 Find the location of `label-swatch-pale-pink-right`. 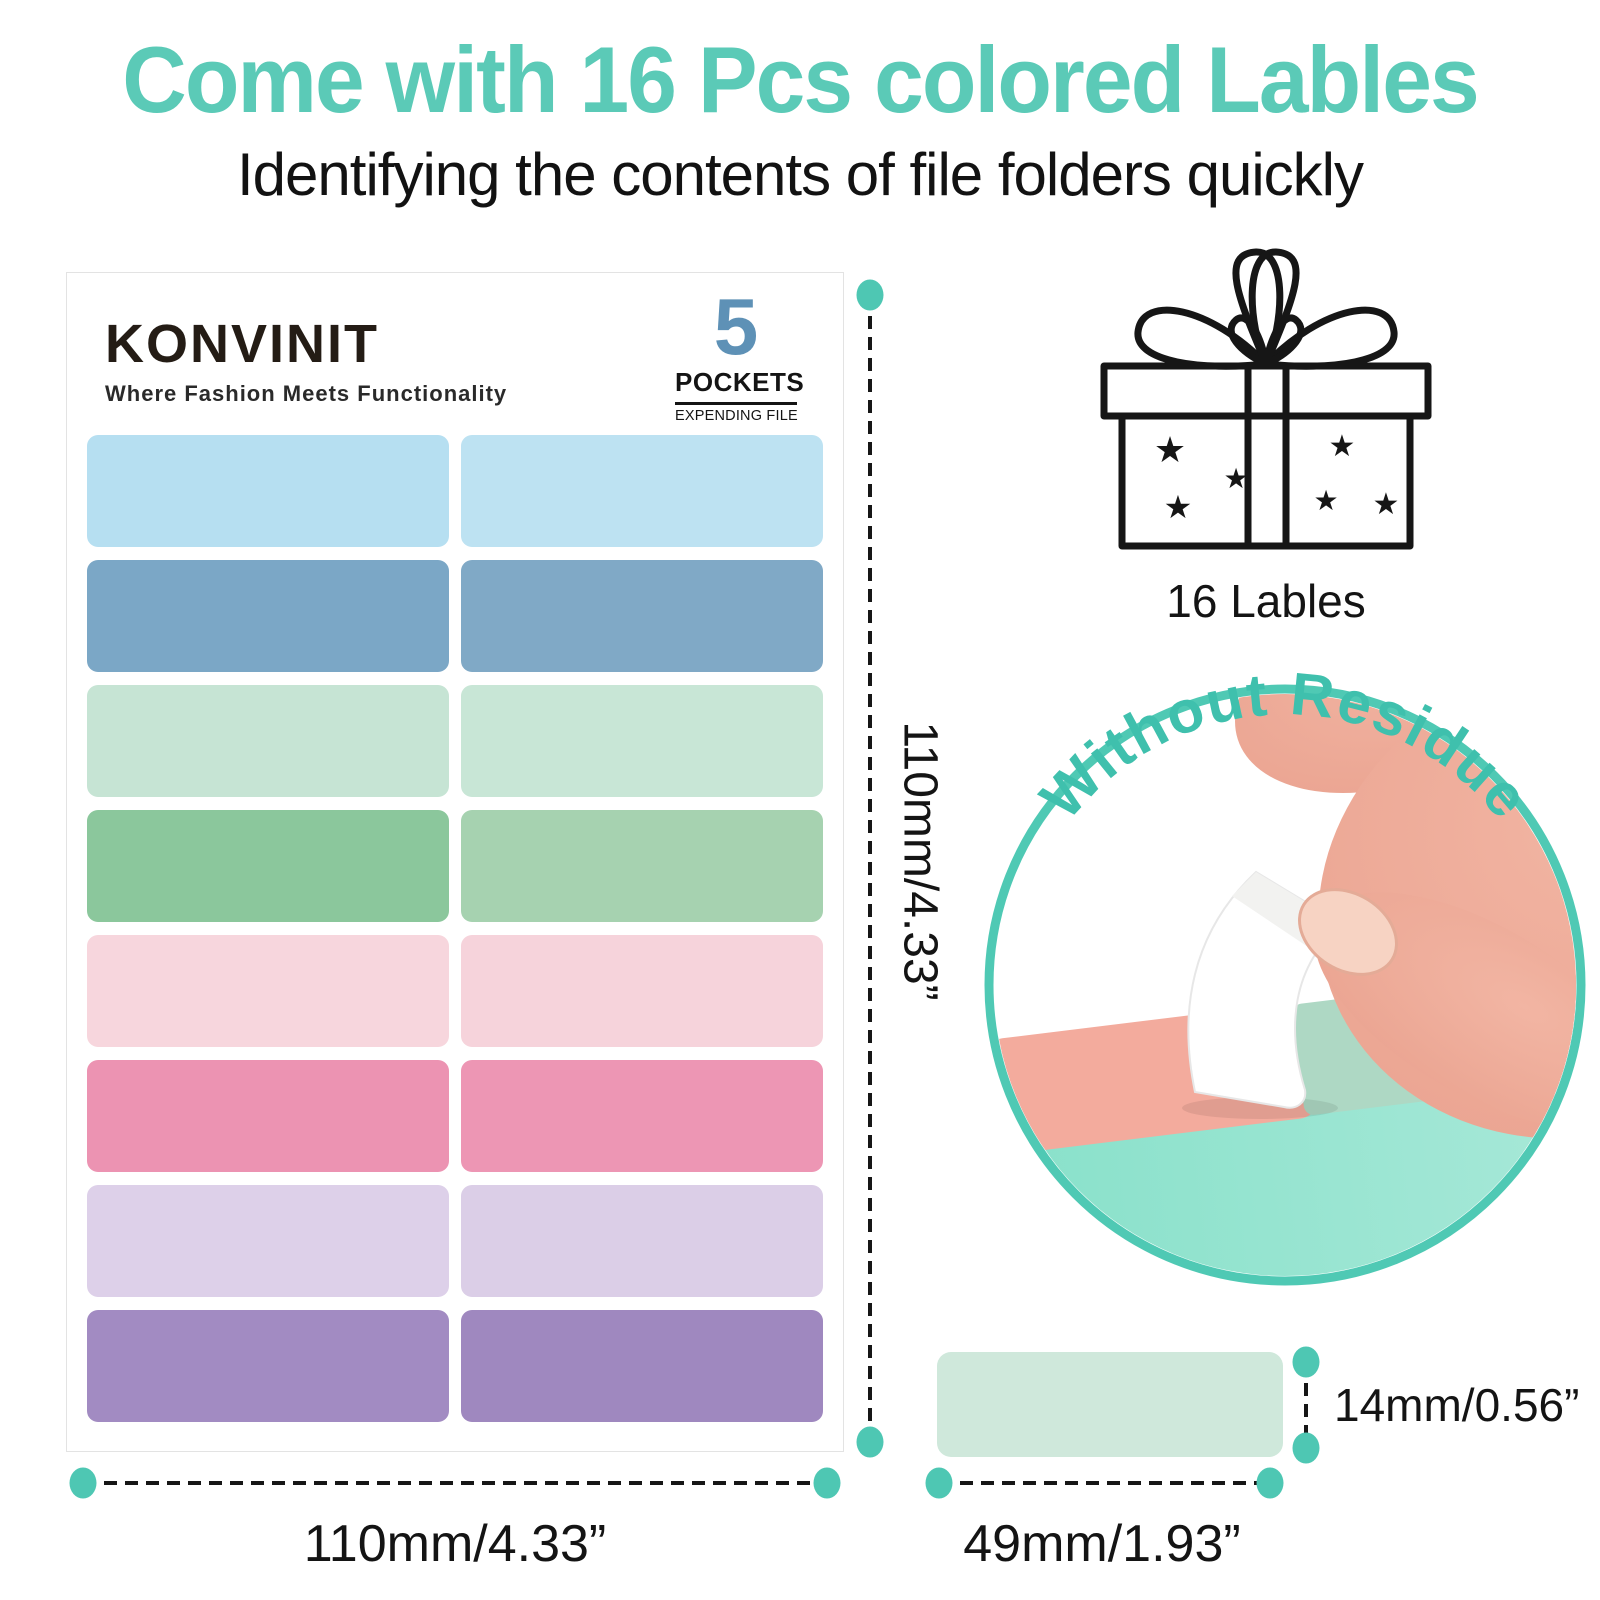

label-swatch-pale-pink-right is located at coordinates (642, 991).